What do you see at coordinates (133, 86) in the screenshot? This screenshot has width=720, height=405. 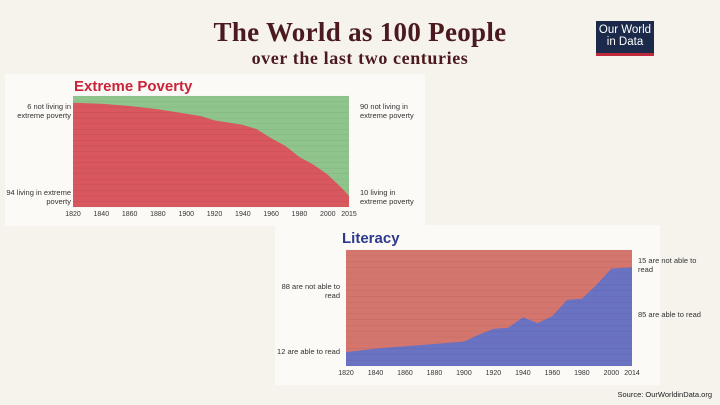 I see `poverty-chart-title: Extreme Poverty` at bounding box center [133, 86].